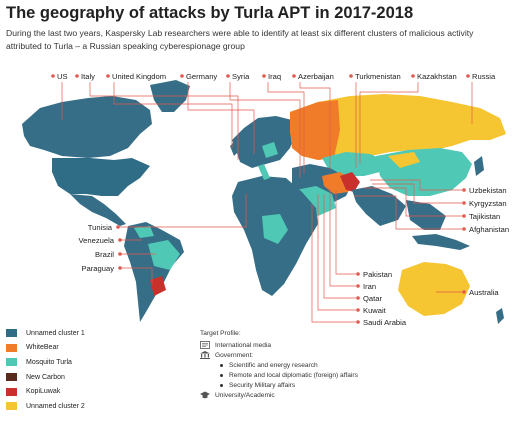  Describe the element at coordinates (262, 385) in the screenshot. I see `government-item-label: Security Military affairs` at that location.